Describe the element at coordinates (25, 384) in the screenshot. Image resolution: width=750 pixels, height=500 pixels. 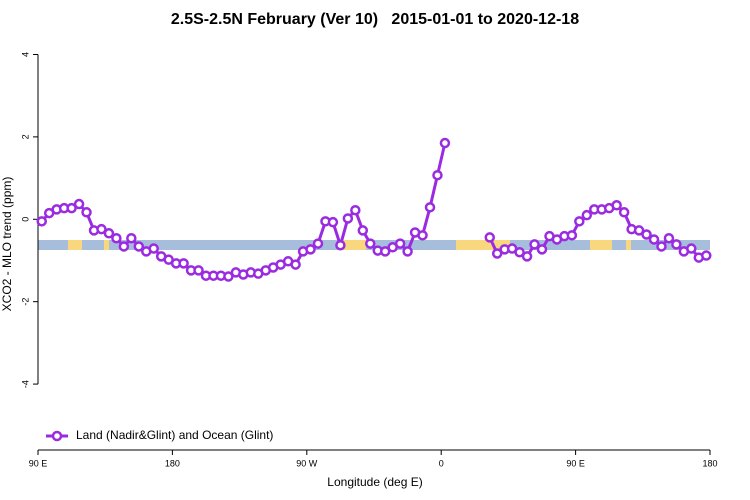
I see `y-tick-label: -4` at that location.